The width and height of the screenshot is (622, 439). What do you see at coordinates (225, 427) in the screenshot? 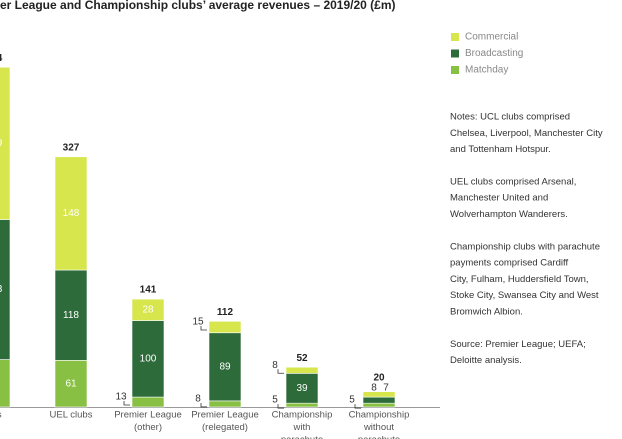
I see `x-tick-label: (relegated)` at bounding box center [225, 427].